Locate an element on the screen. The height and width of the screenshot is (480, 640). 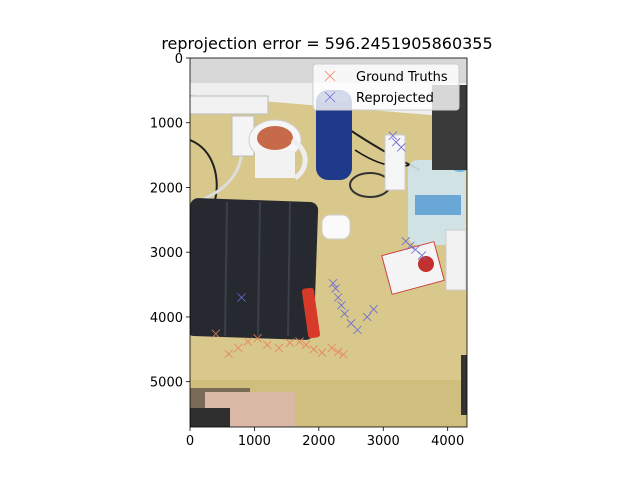
legend-entry: Reprojected is located at coordinates (379, 98).